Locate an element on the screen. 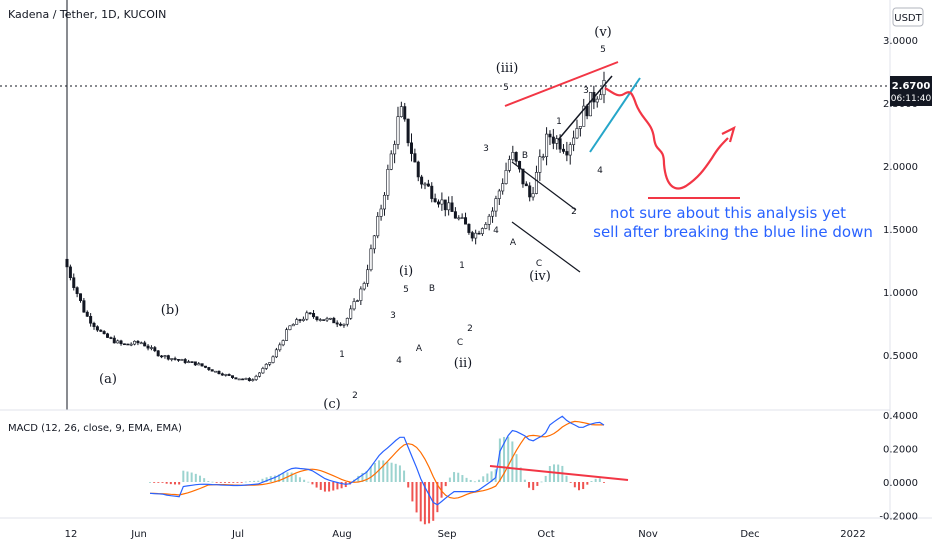 Image resolution: width=932 pixels, height=550 pixels. currency-button is located at coordinates (908, 17).